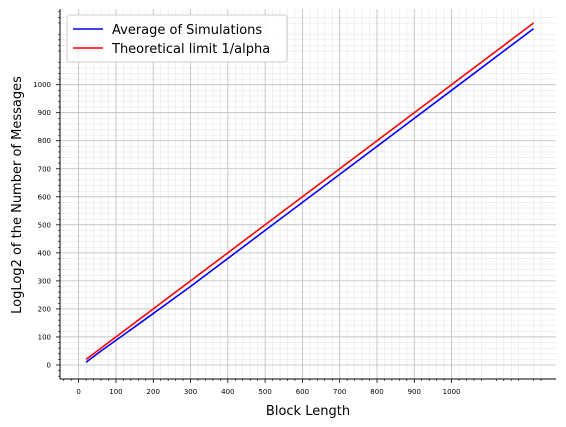 This screenshot has width=566, height=427. Describe the element at coordinates (42, 85) in the screenshot. I see `y-tick-label: 1000` at that location.